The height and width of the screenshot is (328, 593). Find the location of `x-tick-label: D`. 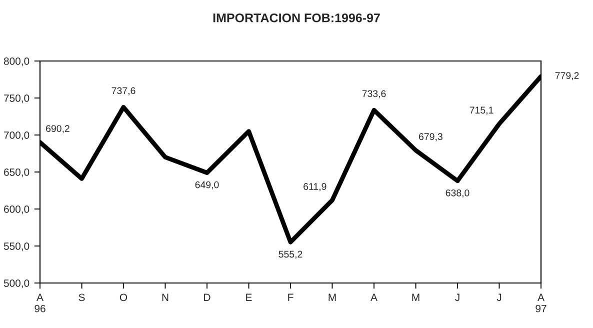

x-tick-label: D is located at coordinates (207, 297).